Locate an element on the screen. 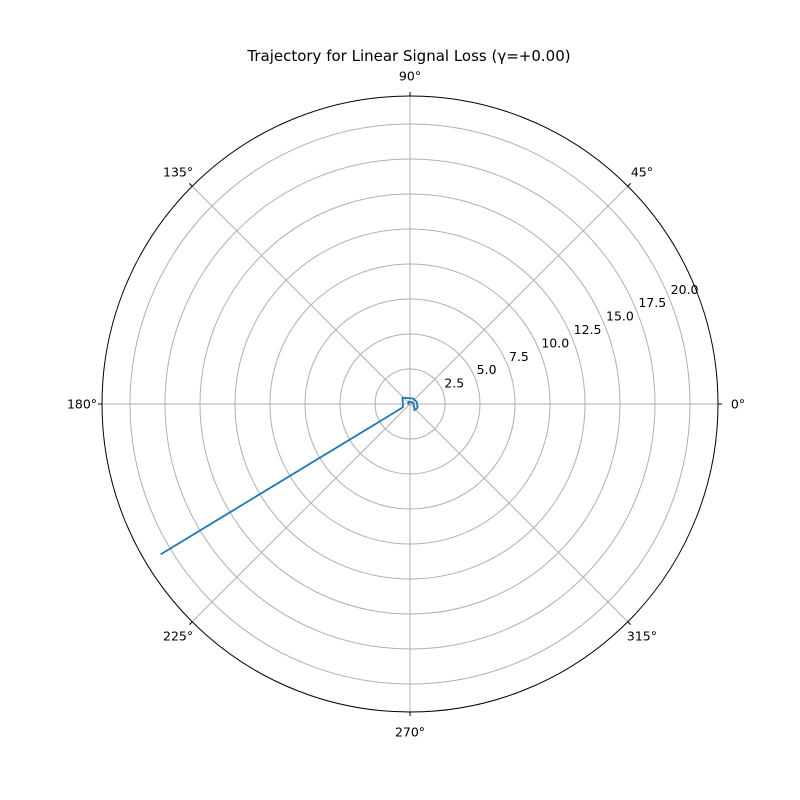 The image size is (800, 800). theta-tick-label-7: 315° is located at coordinates (642, 635).